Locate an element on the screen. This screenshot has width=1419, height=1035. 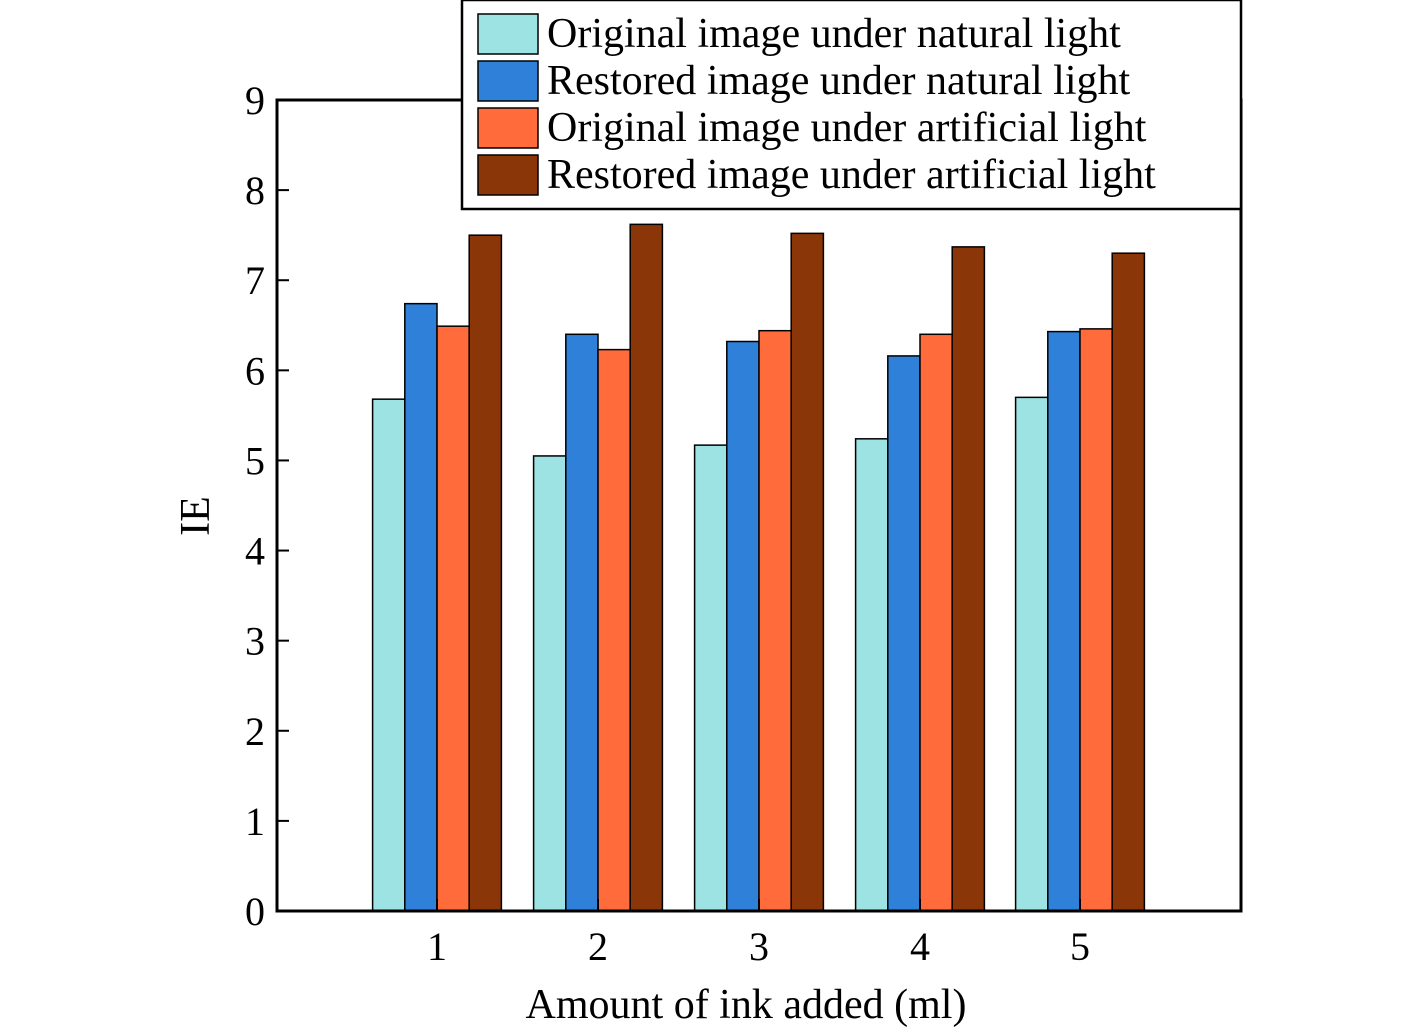
y-tick-label: 0 is located at coordinates (255, 911).